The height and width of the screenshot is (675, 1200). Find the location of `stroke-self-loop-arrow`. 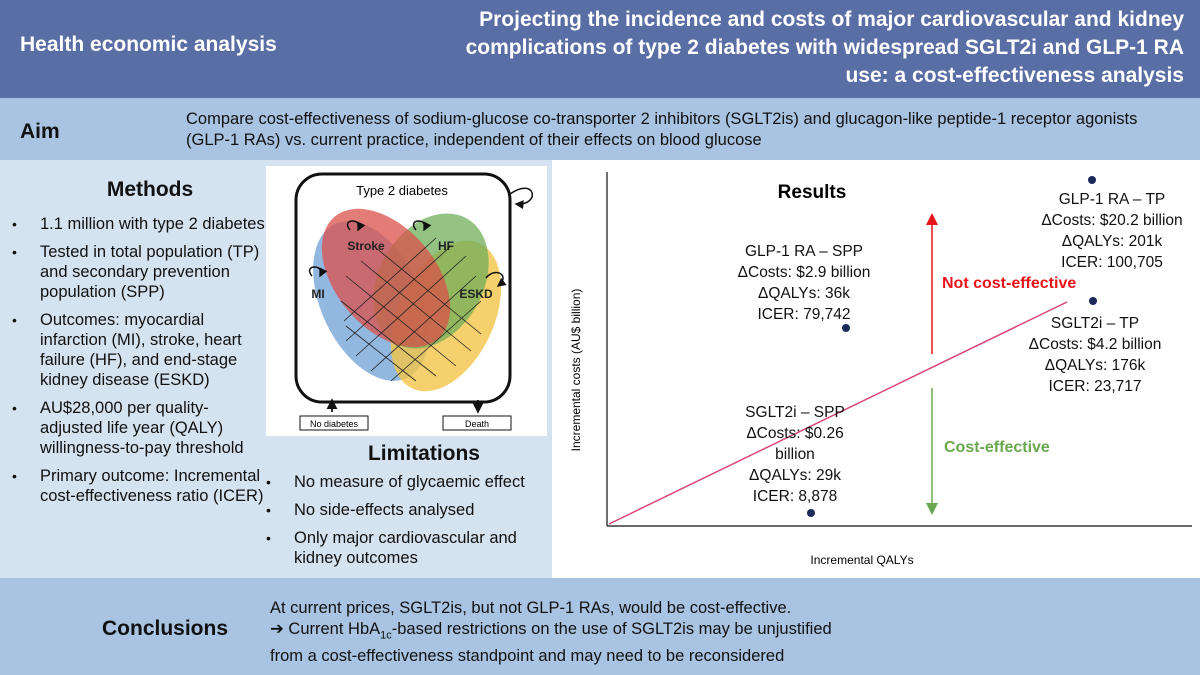

stroke-self-loop-arrow is located at coordinates (356, 226).